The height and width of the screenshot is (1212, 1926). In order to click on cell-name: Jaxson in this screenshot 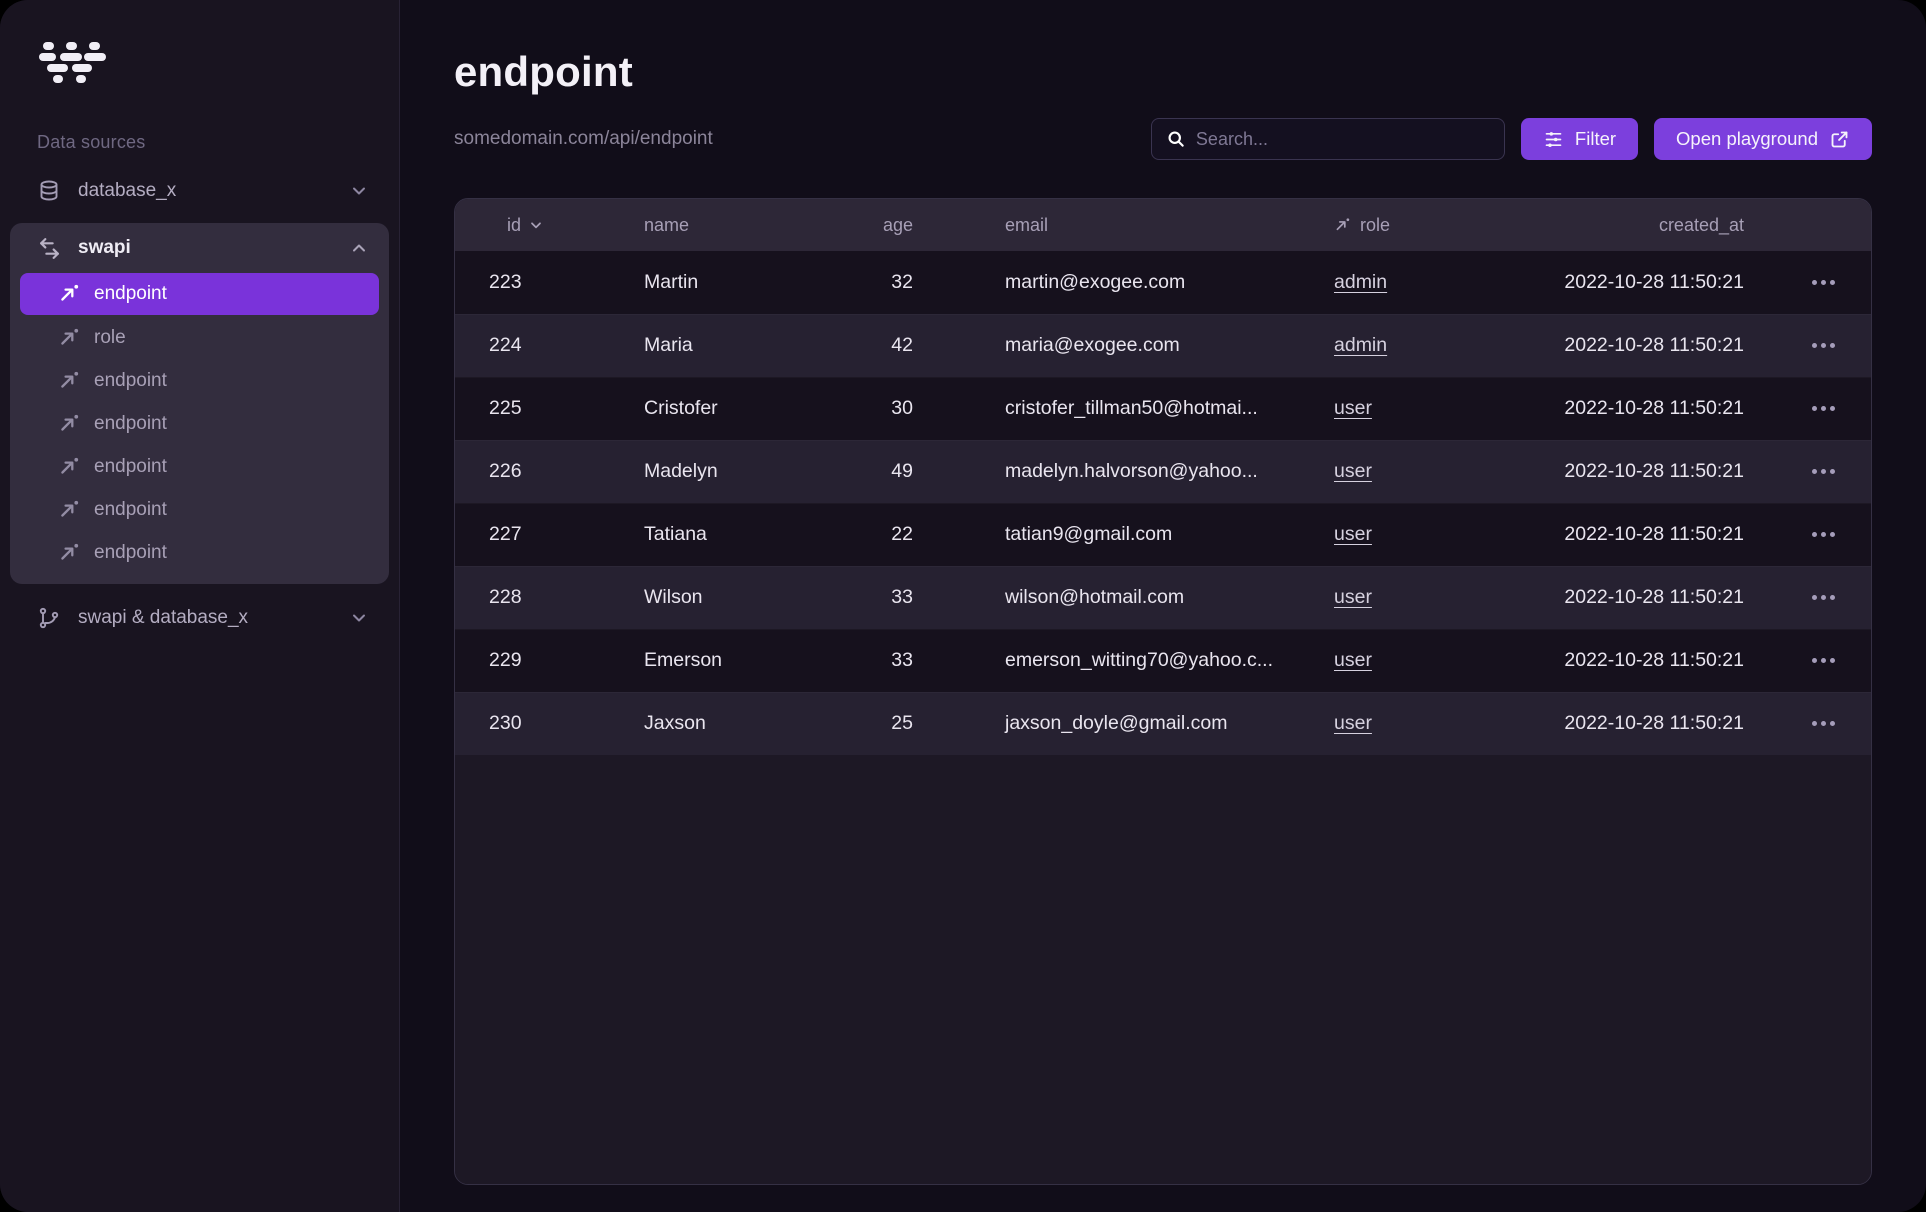, I will do `click(675, 723)`.